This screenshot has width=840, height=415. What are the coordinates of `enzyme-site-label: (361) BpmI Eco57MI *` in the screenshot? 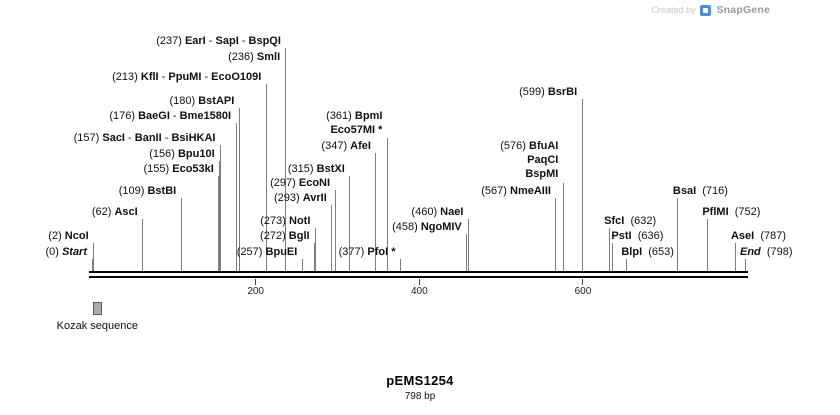 It's located at (354, 123).